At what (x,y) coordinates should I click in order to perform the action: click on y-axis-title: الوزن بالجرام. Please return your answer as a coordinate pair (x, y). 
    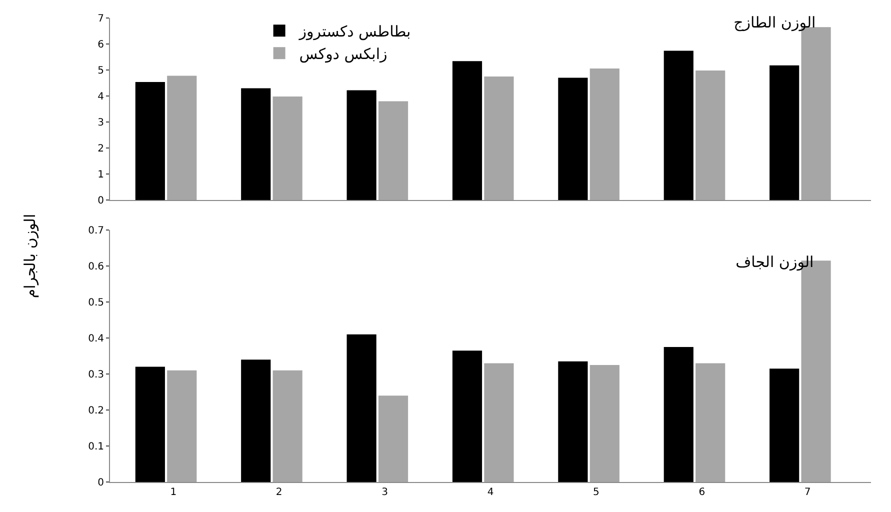
    Looking at the image, I should click on (30, 256).